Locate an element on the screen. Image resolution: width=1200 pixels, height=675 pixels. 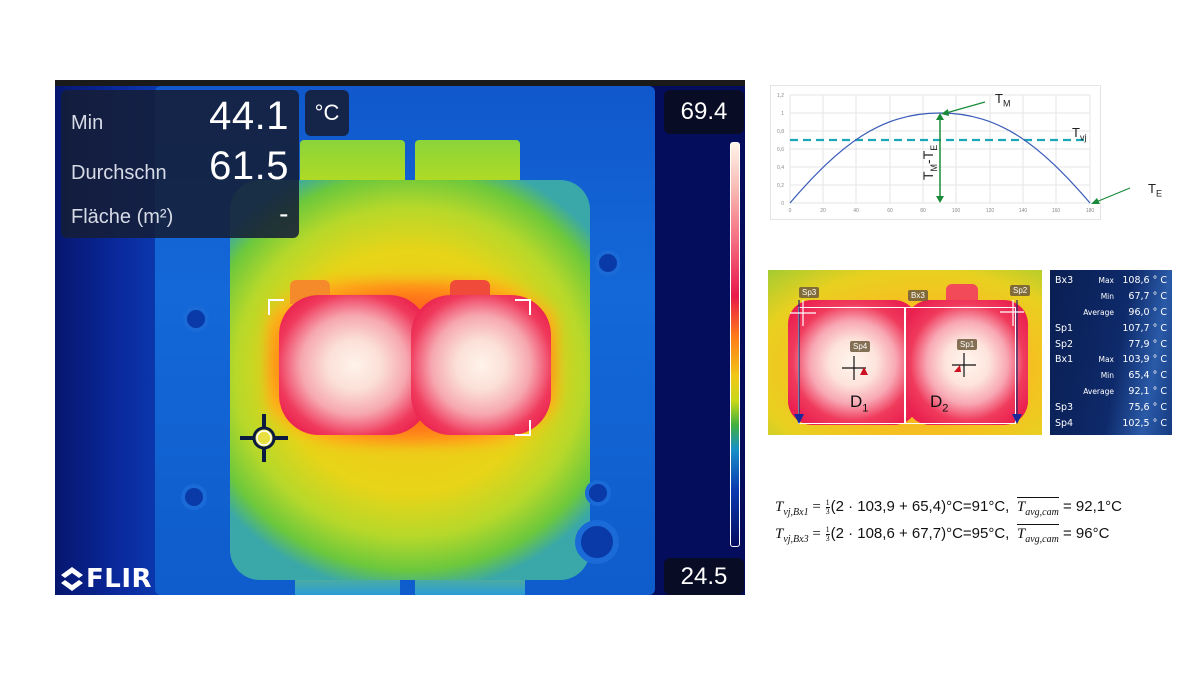
spot-crosshair-icon is located at coordinates (264, 438).